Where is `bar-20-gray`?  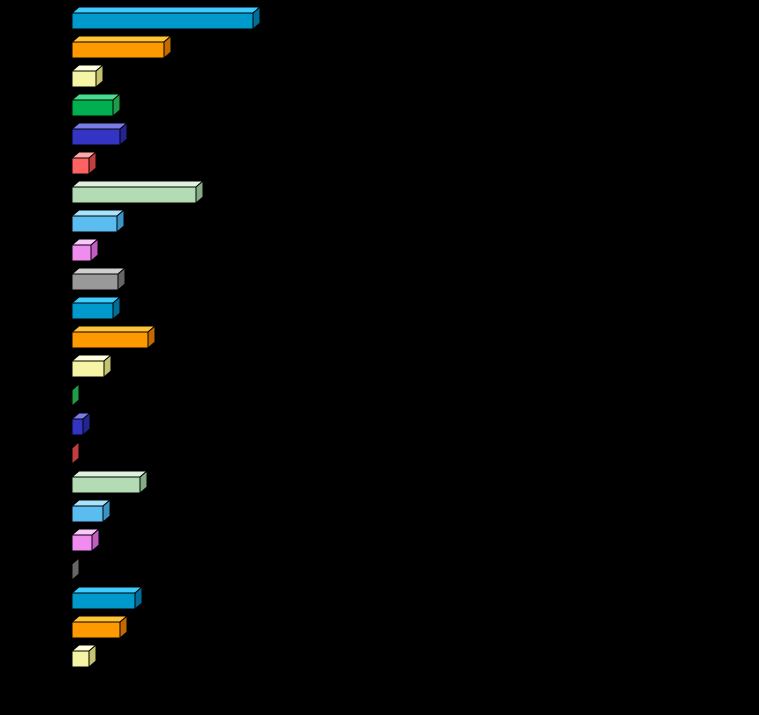
bar-20-gray is located at coordinates (75, 569).